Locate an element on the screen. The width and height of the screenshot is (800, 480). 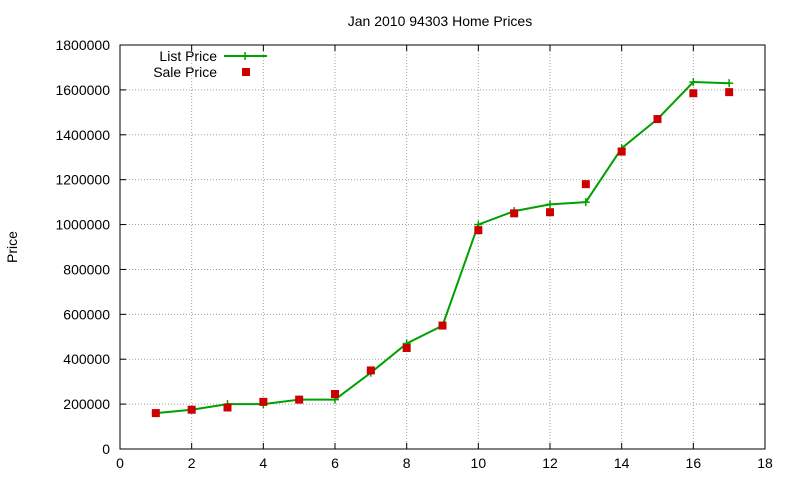
x-tick-label: 16 is located at coordinates (694, 463).